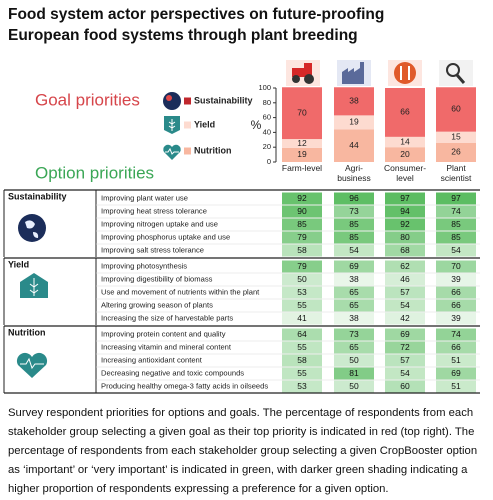  Describe the element at coordinates (456, 279) in the screenshot. I see `cell-value: 39` at that location.